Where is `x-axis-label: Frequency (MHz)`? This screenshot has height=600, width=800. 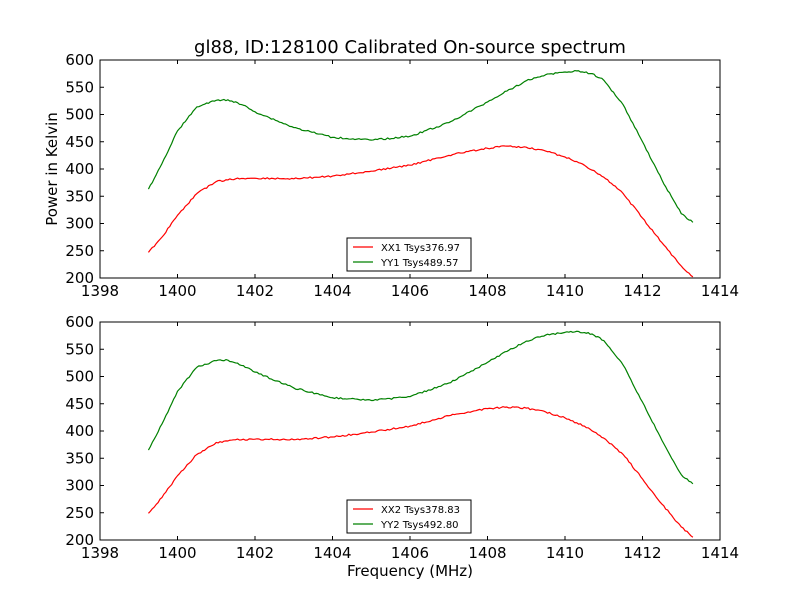 x-axis-label: Frequency (MHz) is located at coordinates (410, 571).